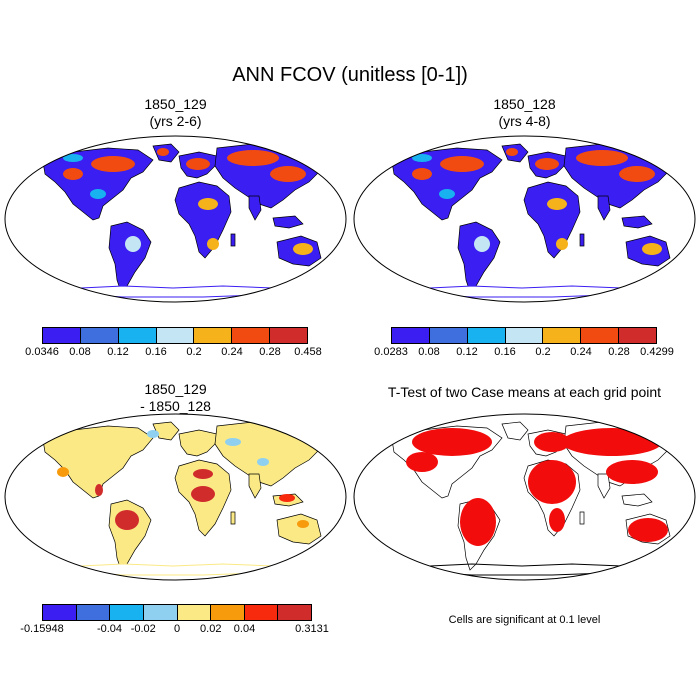 The image size is (700, 700). What do you see at coordinates (175, 121) in the screenshot?
I see `panel1-title-line2: (yrs 2-6)` at bounding box center [175, 121].